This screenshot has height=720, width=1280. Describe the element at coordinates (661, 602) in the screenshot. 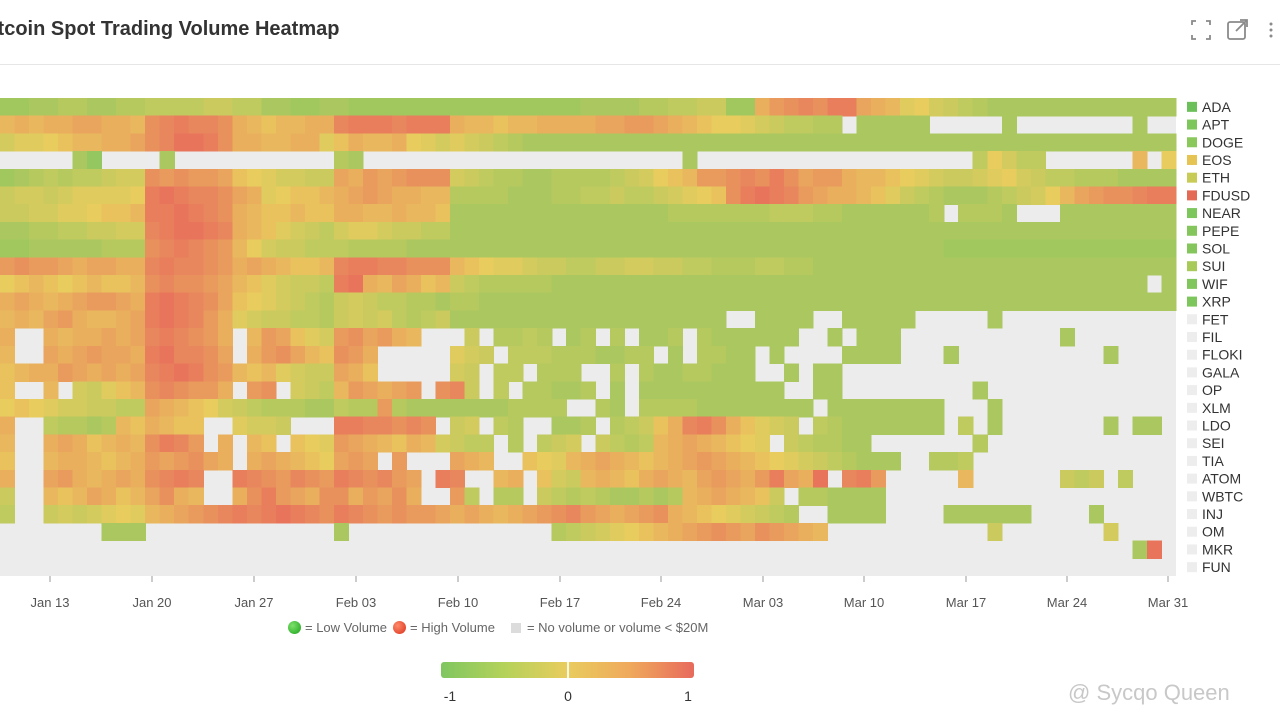

I see `x-tick-label: Feb 24` at that location.